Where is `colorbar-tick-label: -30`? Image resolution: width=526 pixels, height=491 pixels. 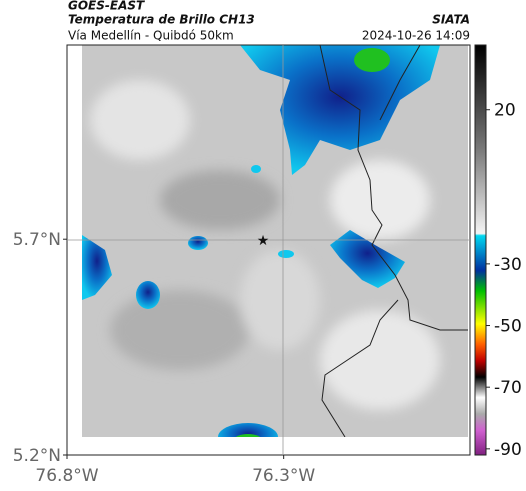 colorbar-tick-label: -30 is located at coordinates (508, 265).